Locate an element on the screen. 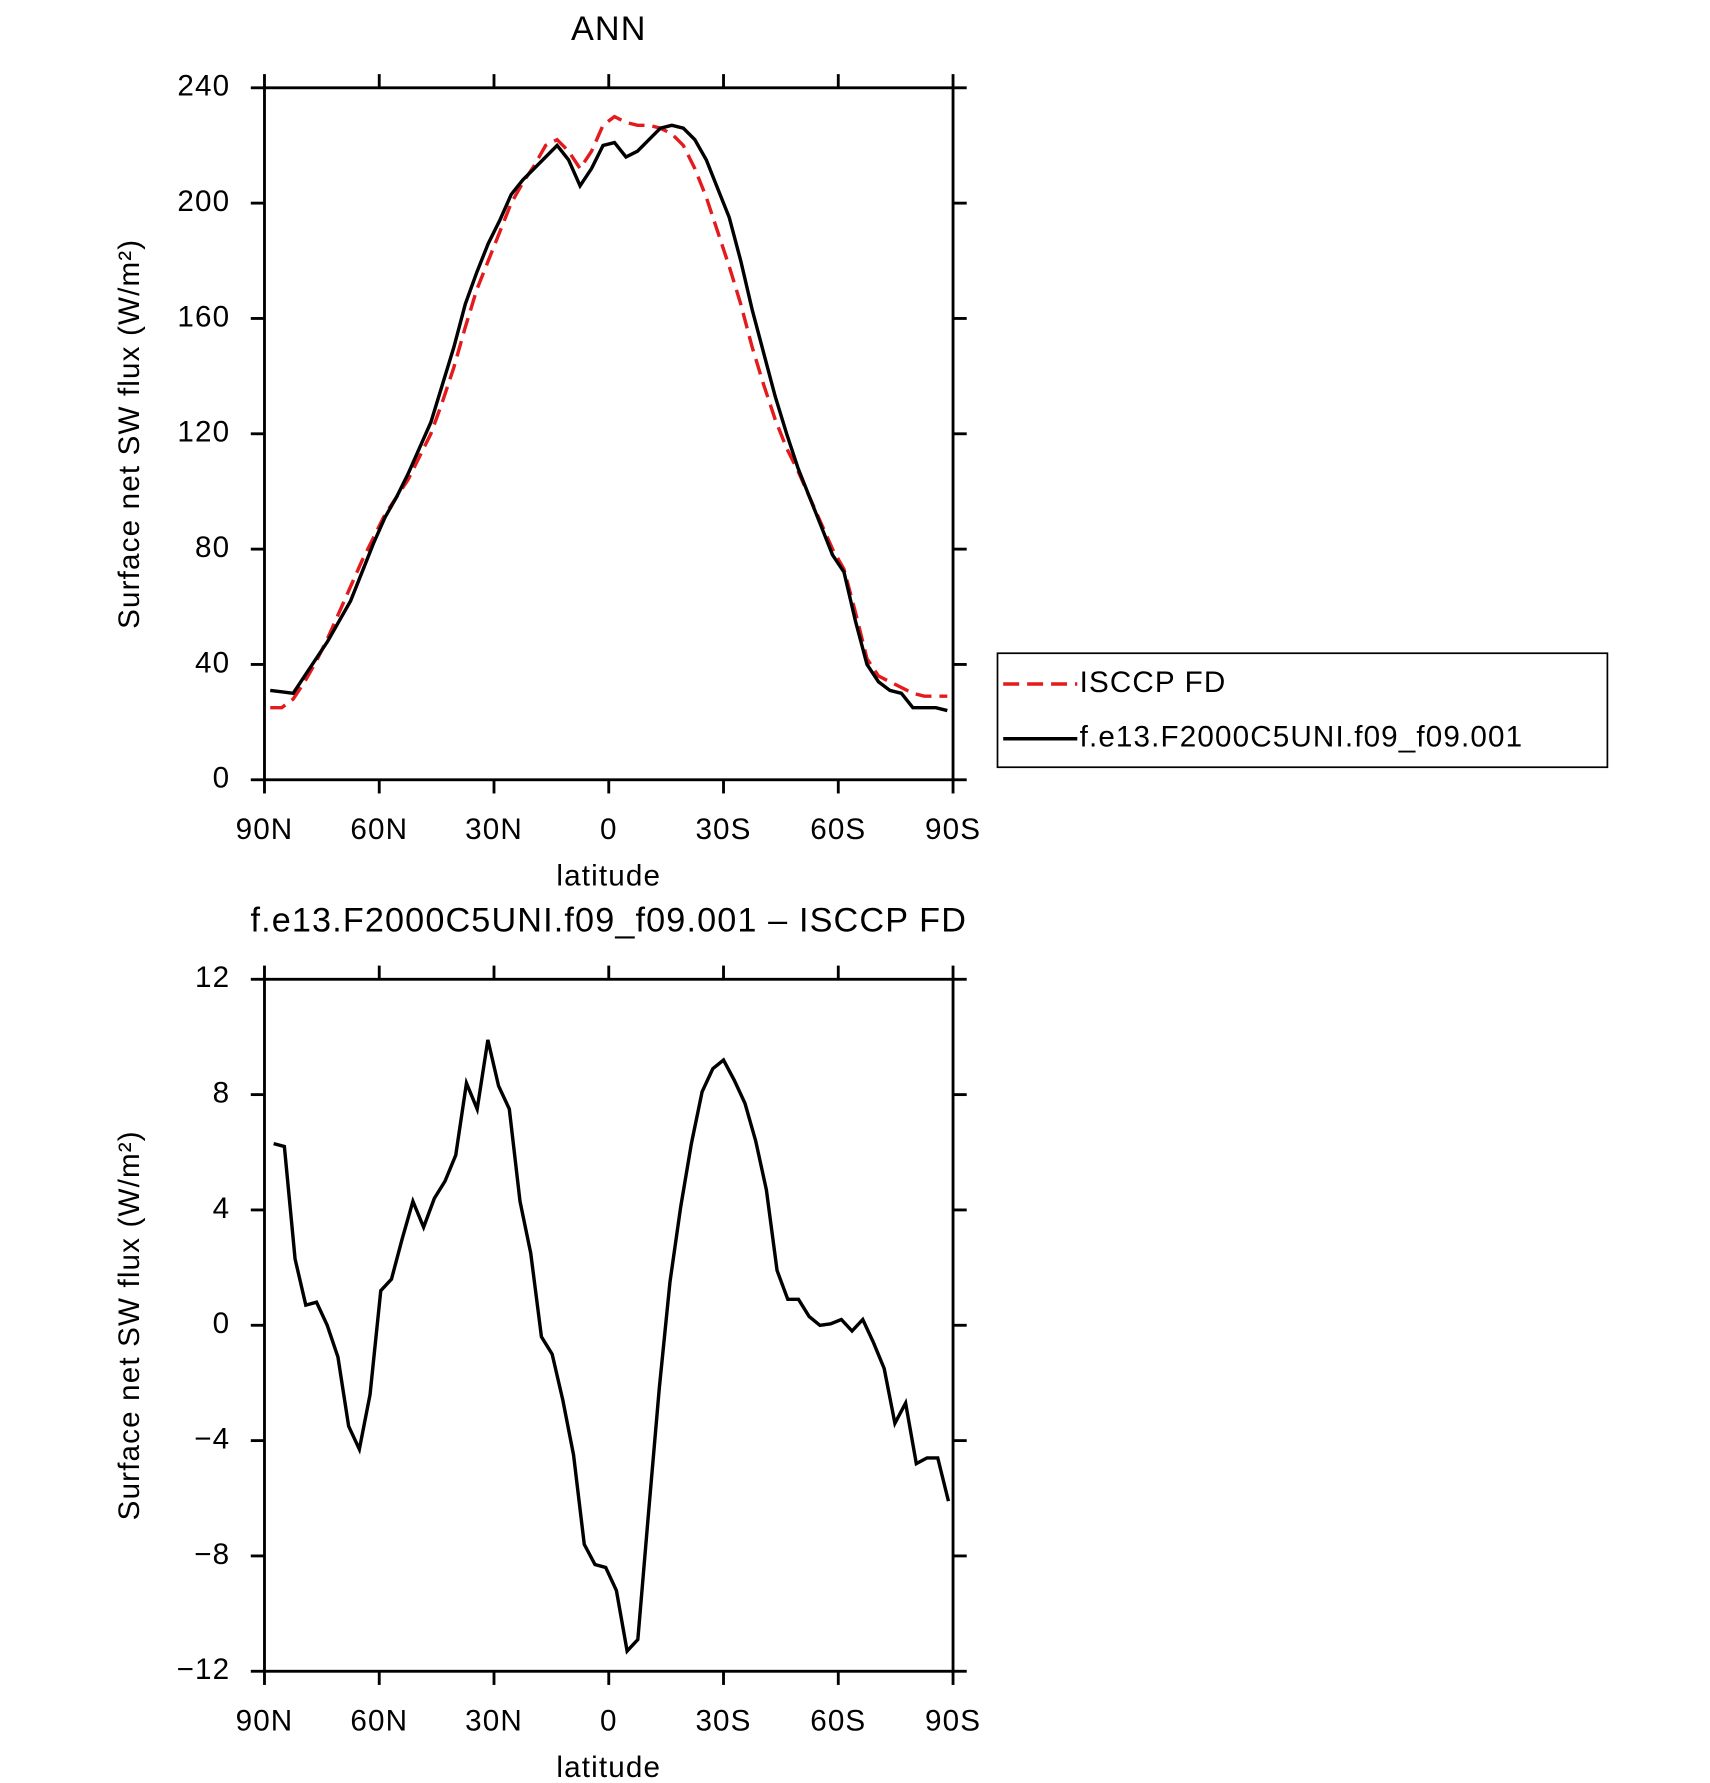 This screenshot has width=1710, height=1783. y-tick-label: 240 is located at coordinates (203, 86).